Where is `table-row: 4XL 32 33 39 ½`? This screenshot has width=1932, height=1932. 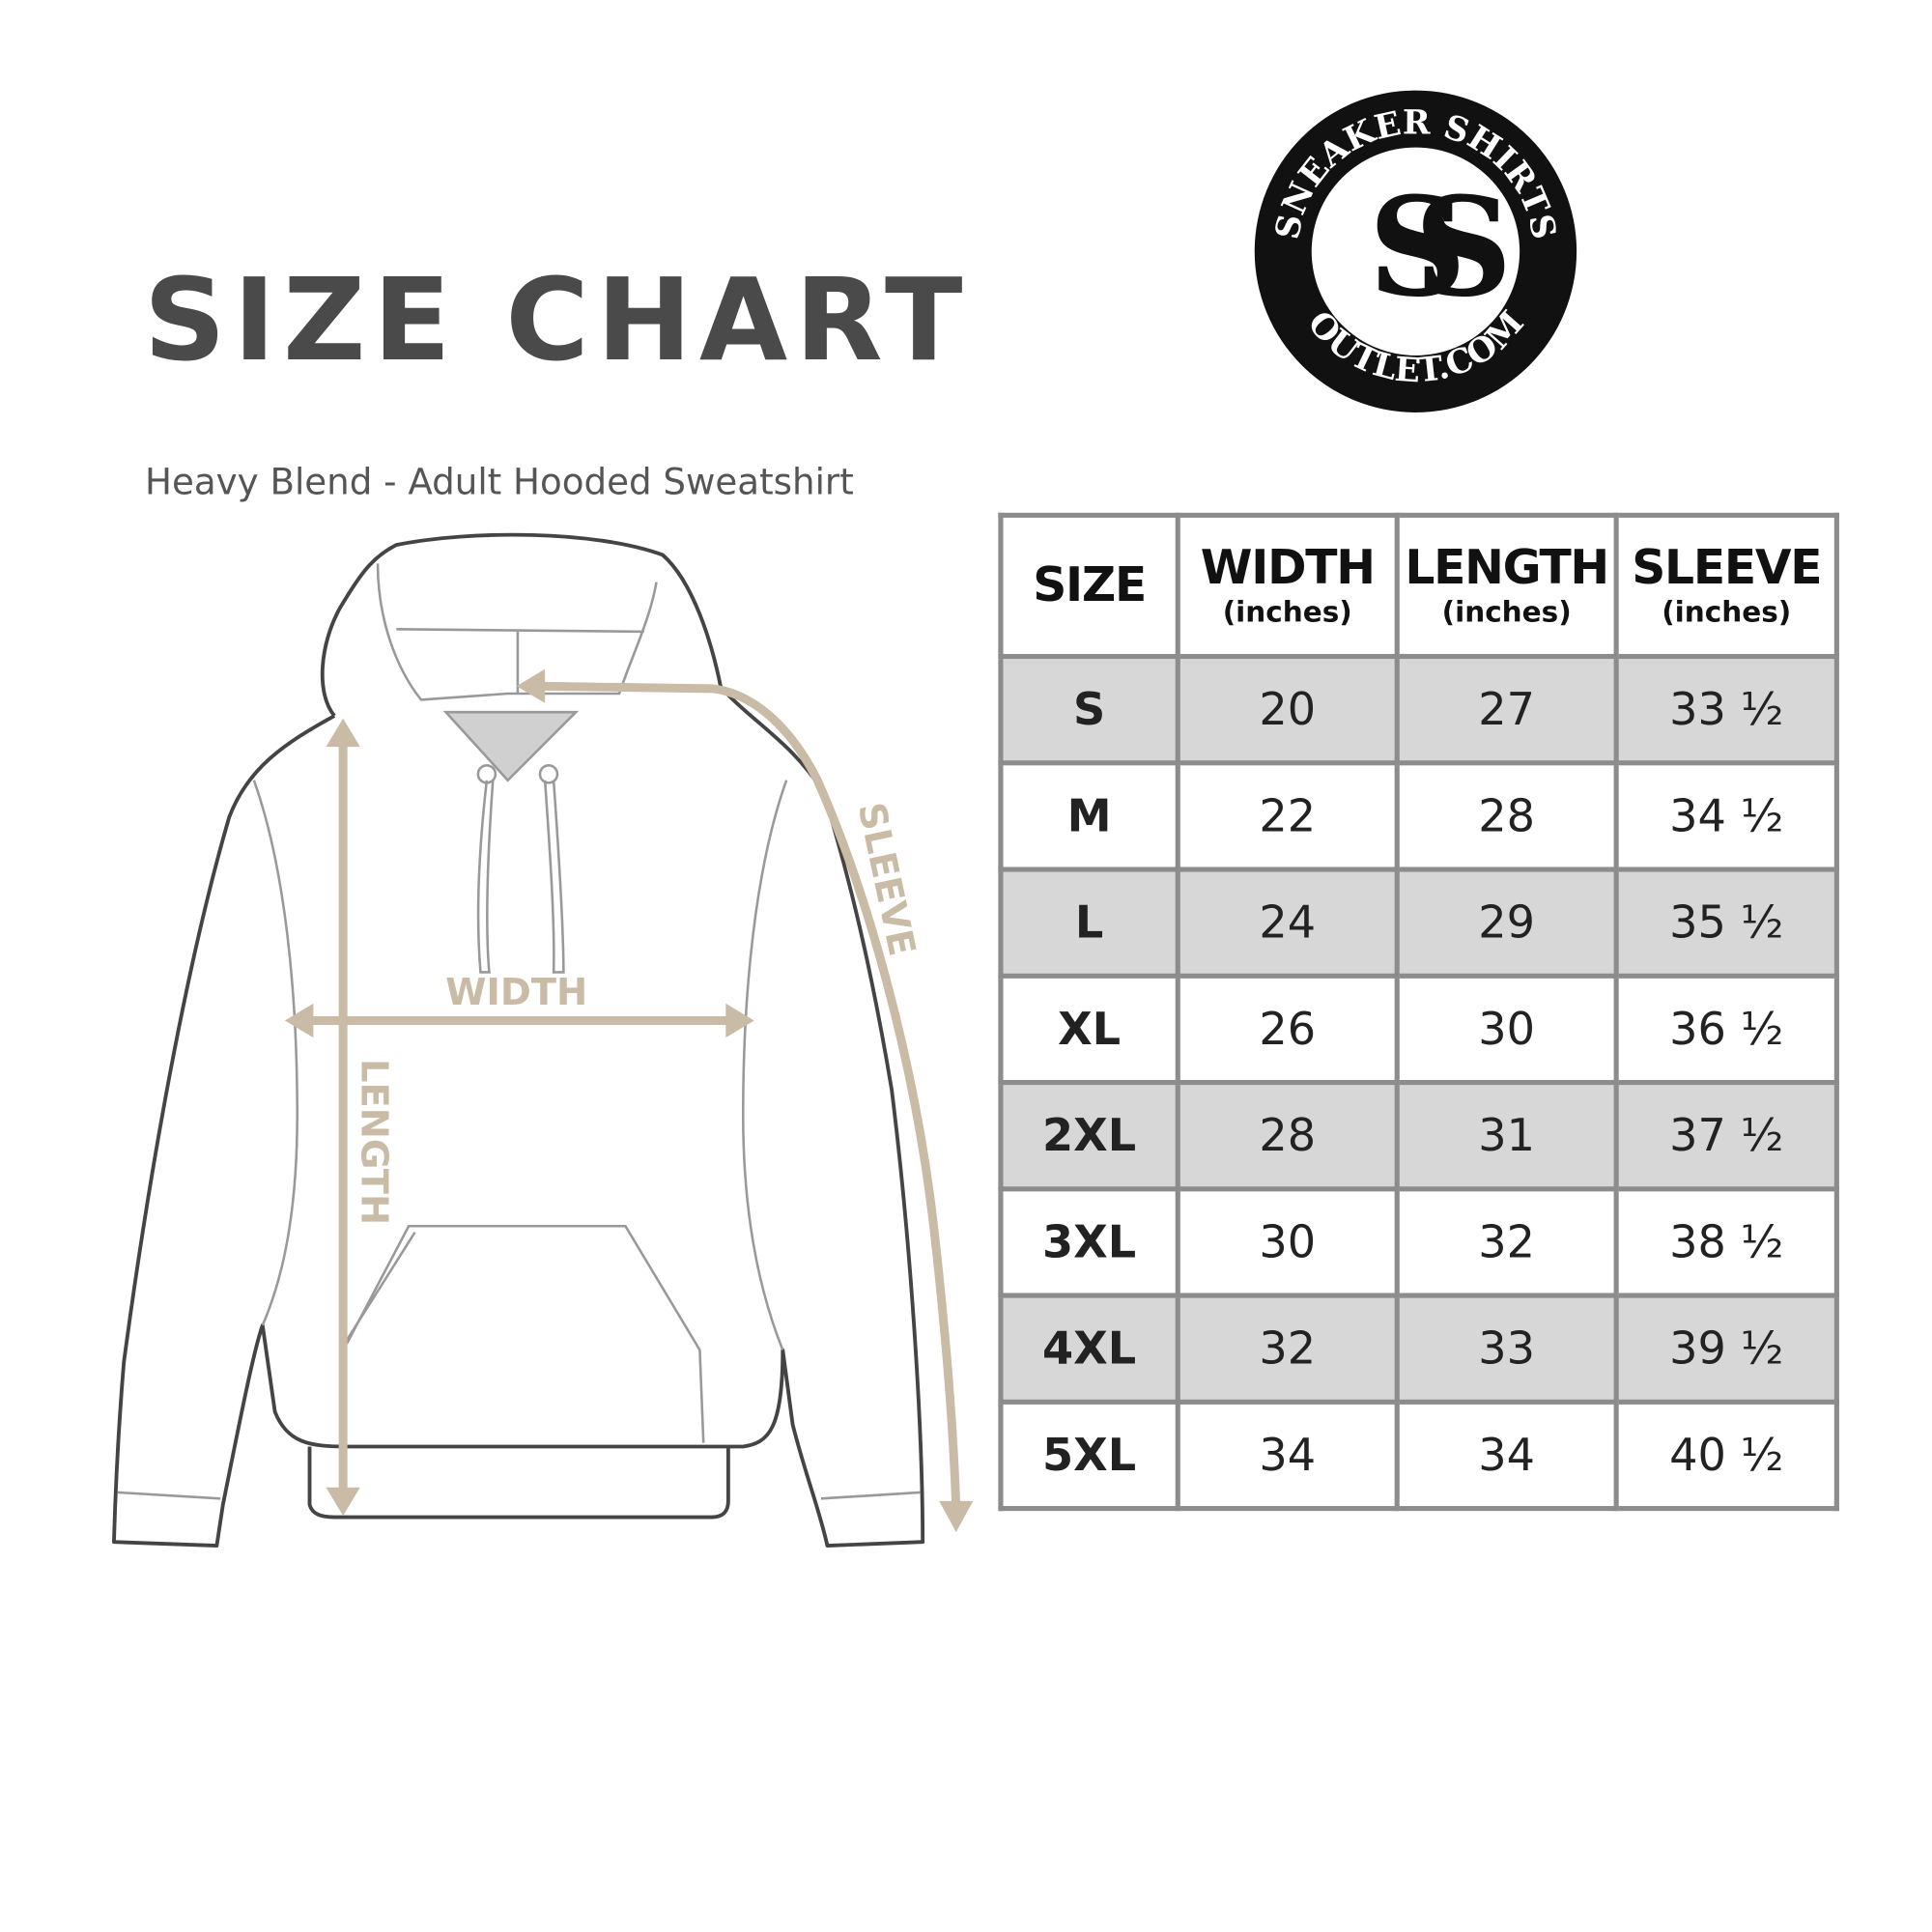 table-row: 4XL 32 33 39 ½ is located at coordinates (1418, 1349).